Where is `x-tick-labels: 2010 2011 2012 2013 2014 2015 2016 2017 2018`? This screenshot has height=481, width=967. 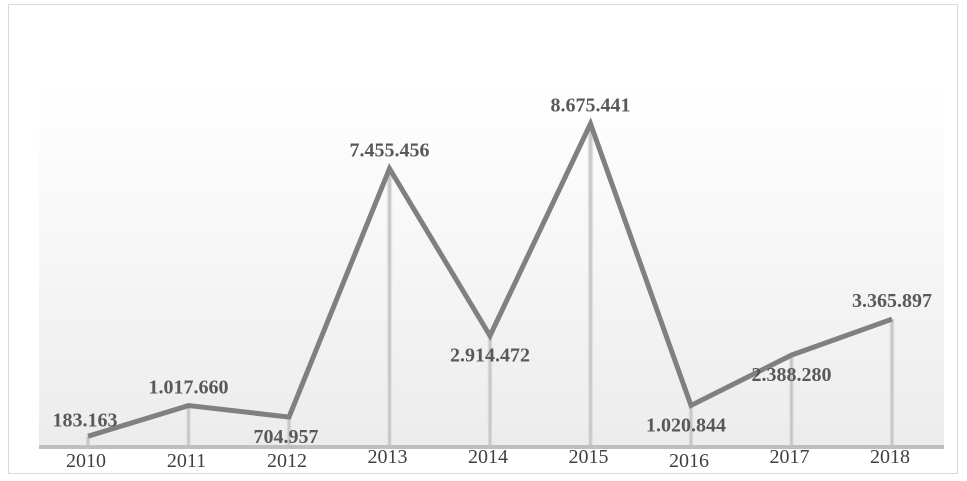
x-tick-labels: 2010 2011 2012 2013 2014 2015 2016 2017 2018 is located at coordinates (488, 459).